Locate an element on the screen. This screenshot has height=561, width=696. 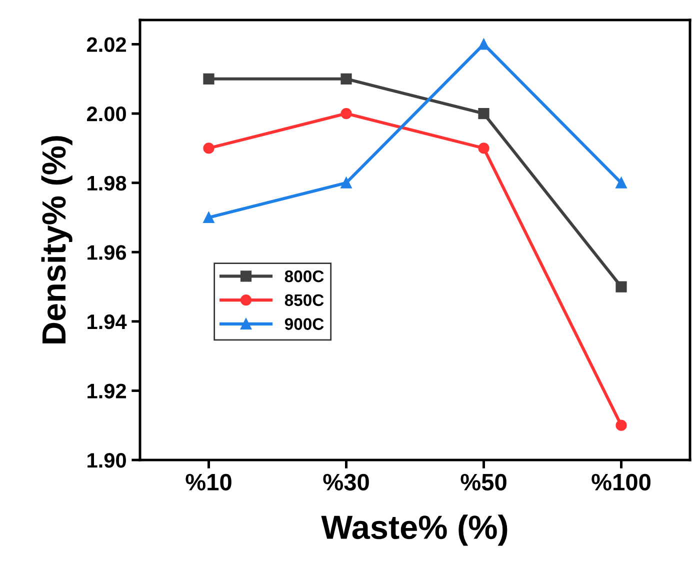
y-tick-label: 1.94 is located at coordinates (107, 322).